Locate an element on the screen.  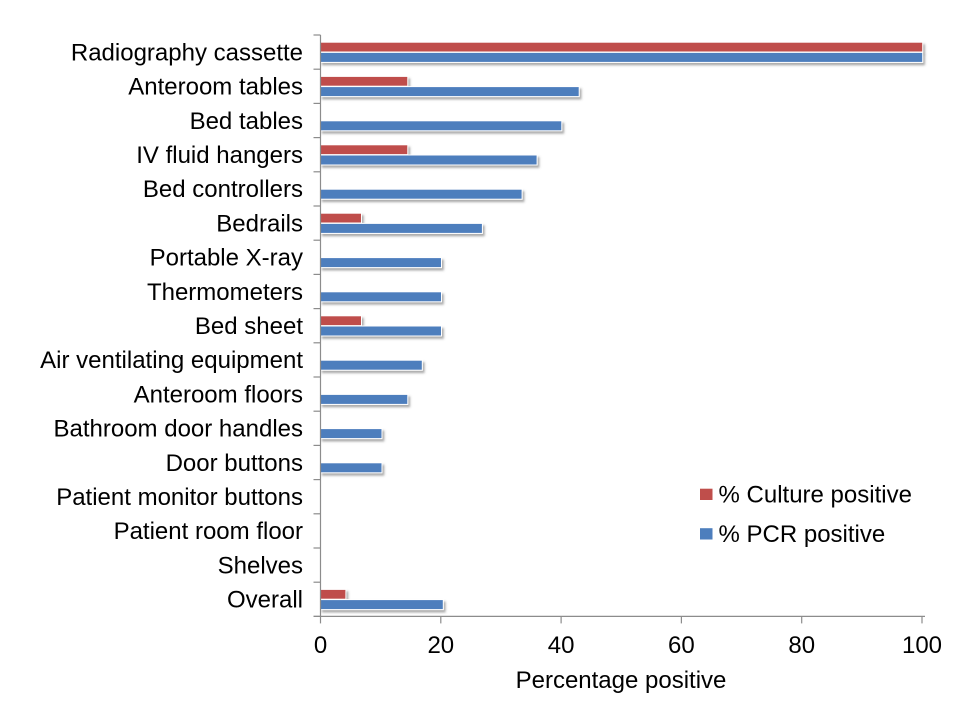
svg-text: Patient monitor buttons is located at coordinates (179, 497).